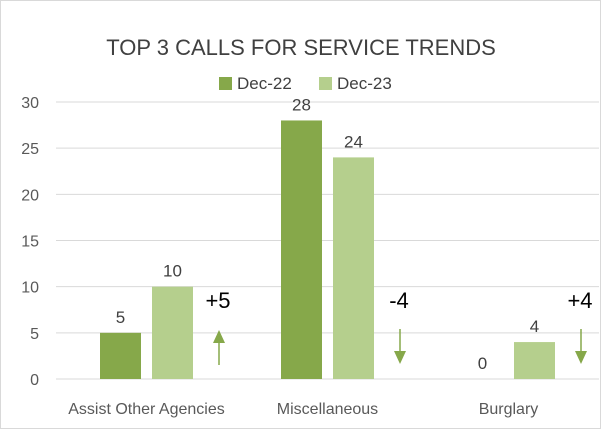 The width and height of the screenshot is (601, 430). What do you see at coordinates (30, 195) in the screenshot?
I see `y-tick-label: 20` at bounding box center [30, 195].